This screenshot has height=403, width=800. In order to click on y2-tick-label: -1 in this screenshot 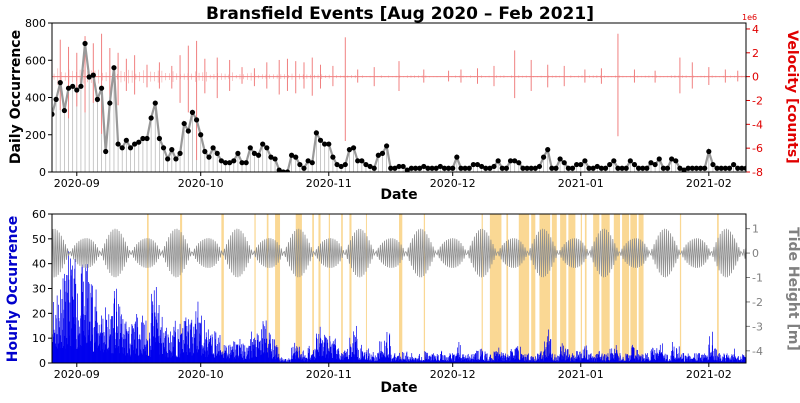, I will do `click(757, 278)`.